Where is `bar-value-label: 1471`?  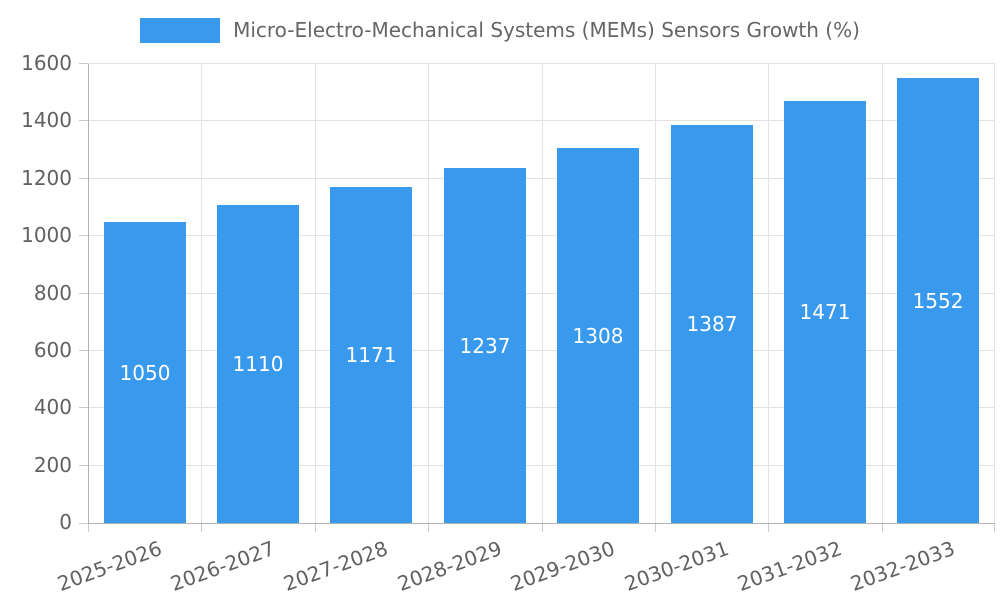 bar-value-label: 1471 is located at coordinates (825, 312).